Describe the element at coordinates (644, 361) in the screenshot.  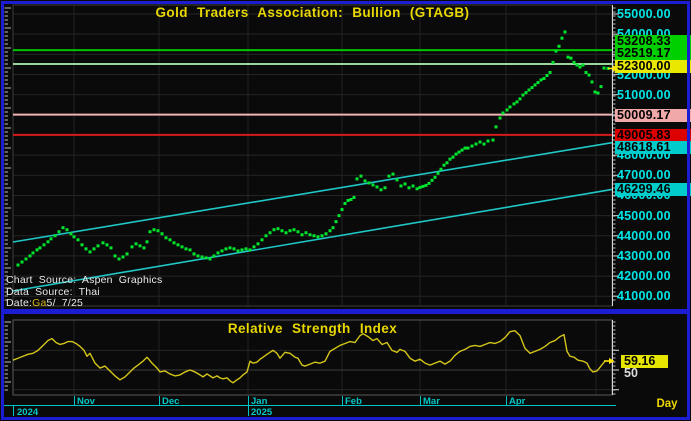
I see `rsi-current-value-label: 59.16` at that location.